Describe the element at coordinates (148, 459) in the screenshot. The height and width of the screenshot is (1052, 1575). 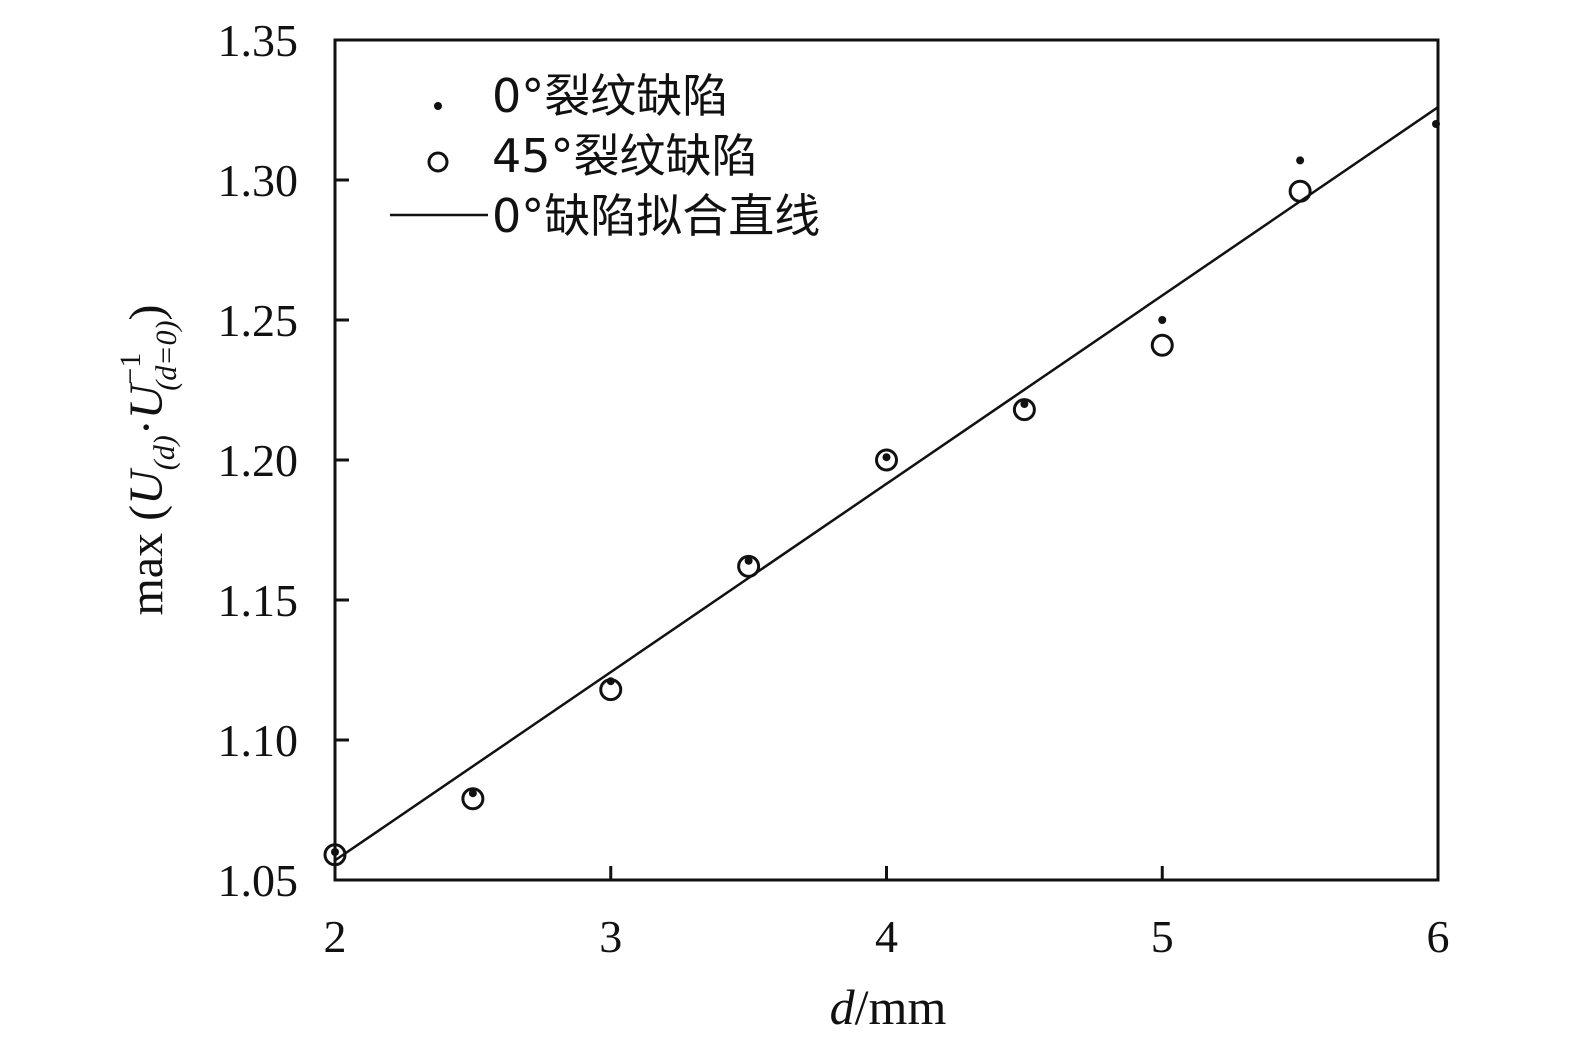
I see `y-axis-label: max (U(d)·U−1 (d=0))` at that location.